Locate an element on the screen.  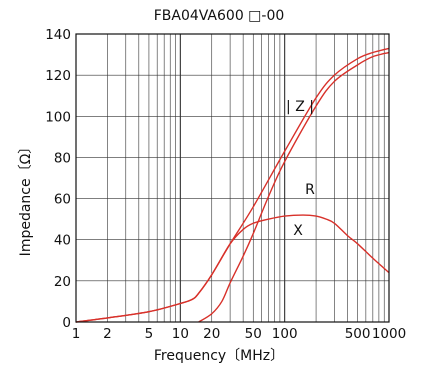
y-tick-label: 100 is located at coordinates (58, 117).